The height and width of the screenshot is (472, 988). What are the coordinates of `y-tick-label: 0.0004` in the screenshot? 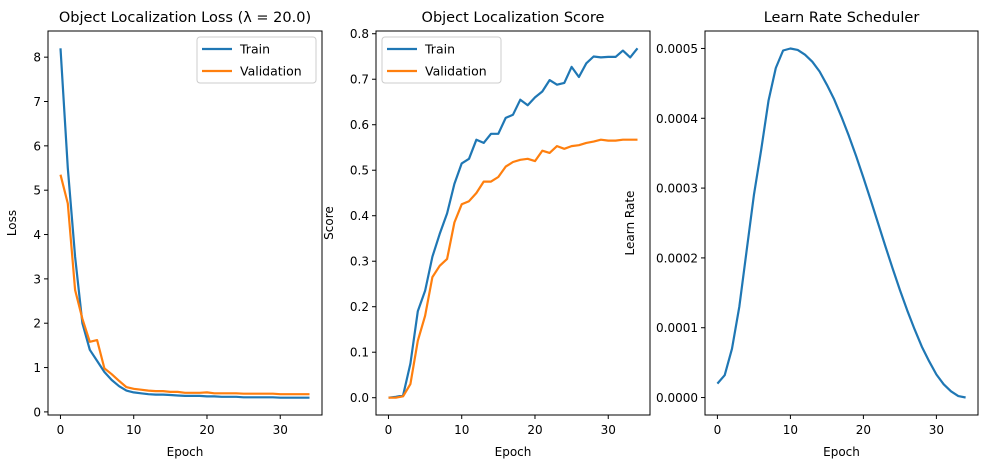 It's located at (677, 119).